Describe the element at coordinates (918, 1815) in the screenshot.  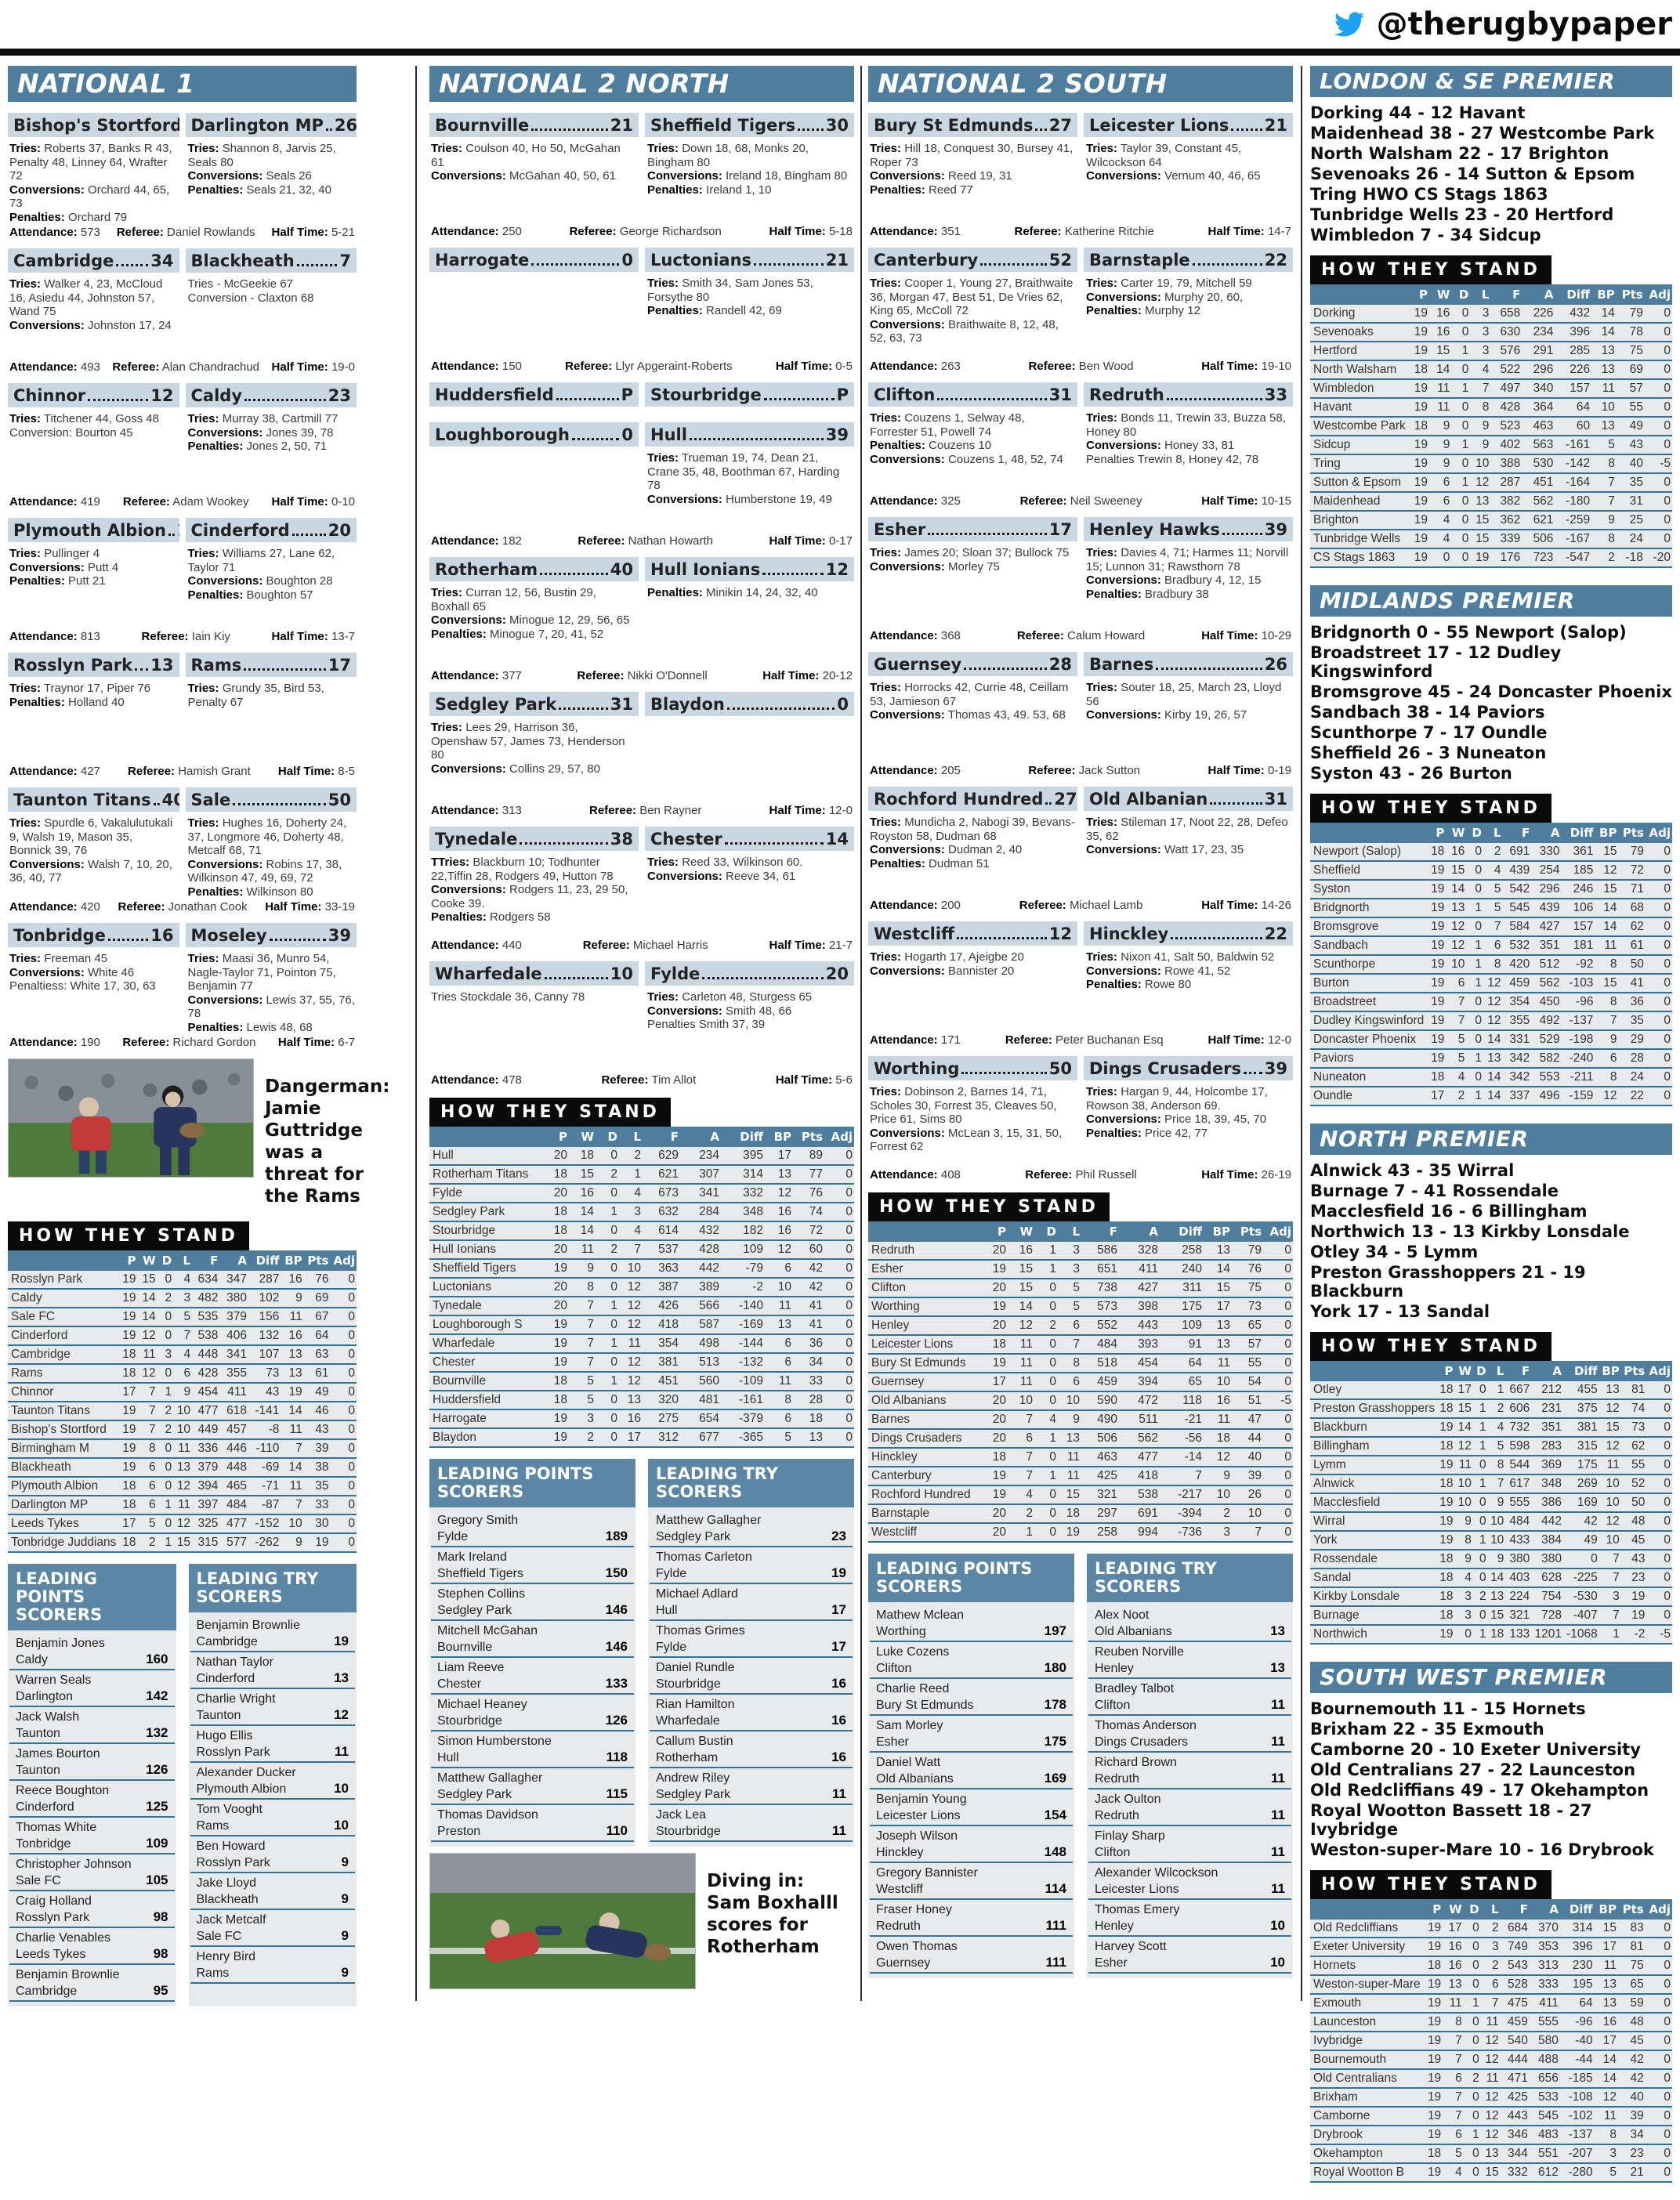
I see `scorer-club: Leicester Lions` at that location.